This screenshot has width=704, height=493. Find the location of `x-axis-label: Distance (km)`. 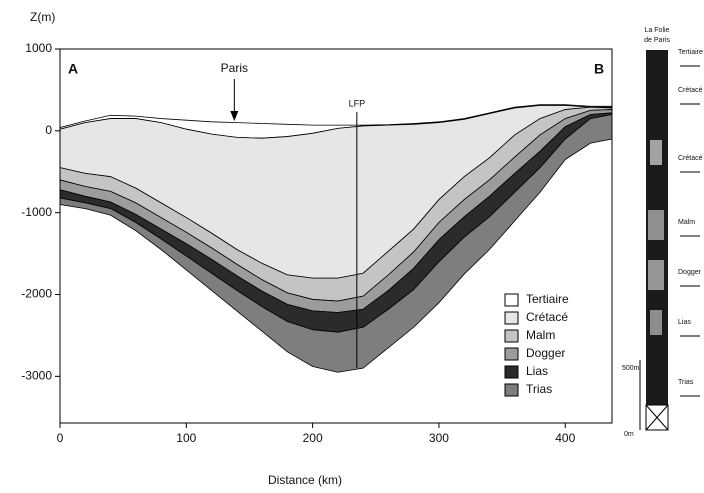

x-axis-label: Distance (km) is located at coordinates (305, 480).